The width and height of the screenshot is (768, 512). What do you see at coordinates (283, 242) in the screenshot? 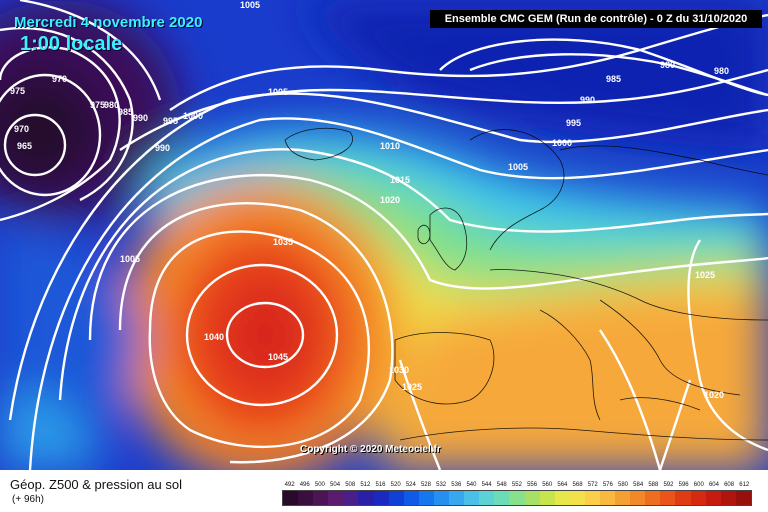
I see `isobar-label: 1035` at bounding box center [283, 242].